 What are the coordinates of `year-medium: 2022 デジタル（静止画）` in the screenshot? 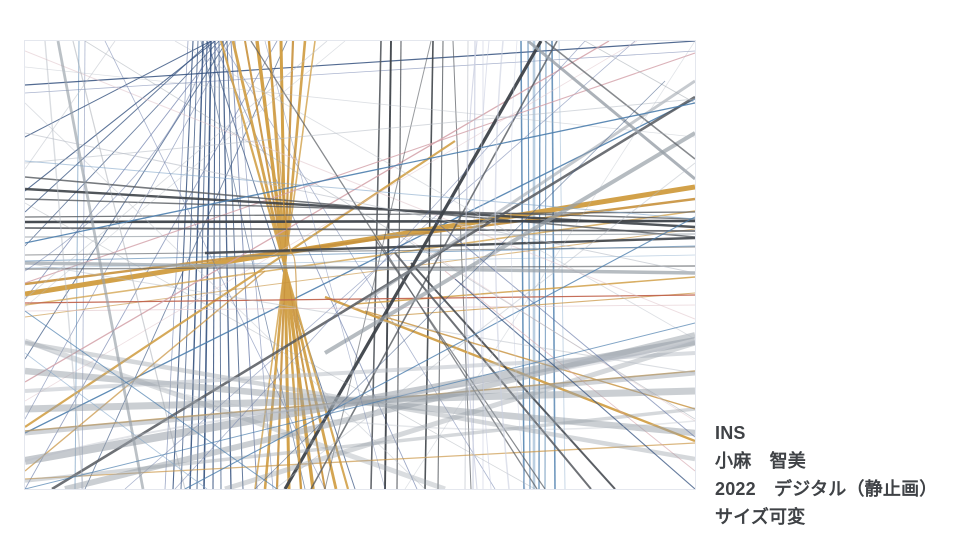 It's located at (826, 489).